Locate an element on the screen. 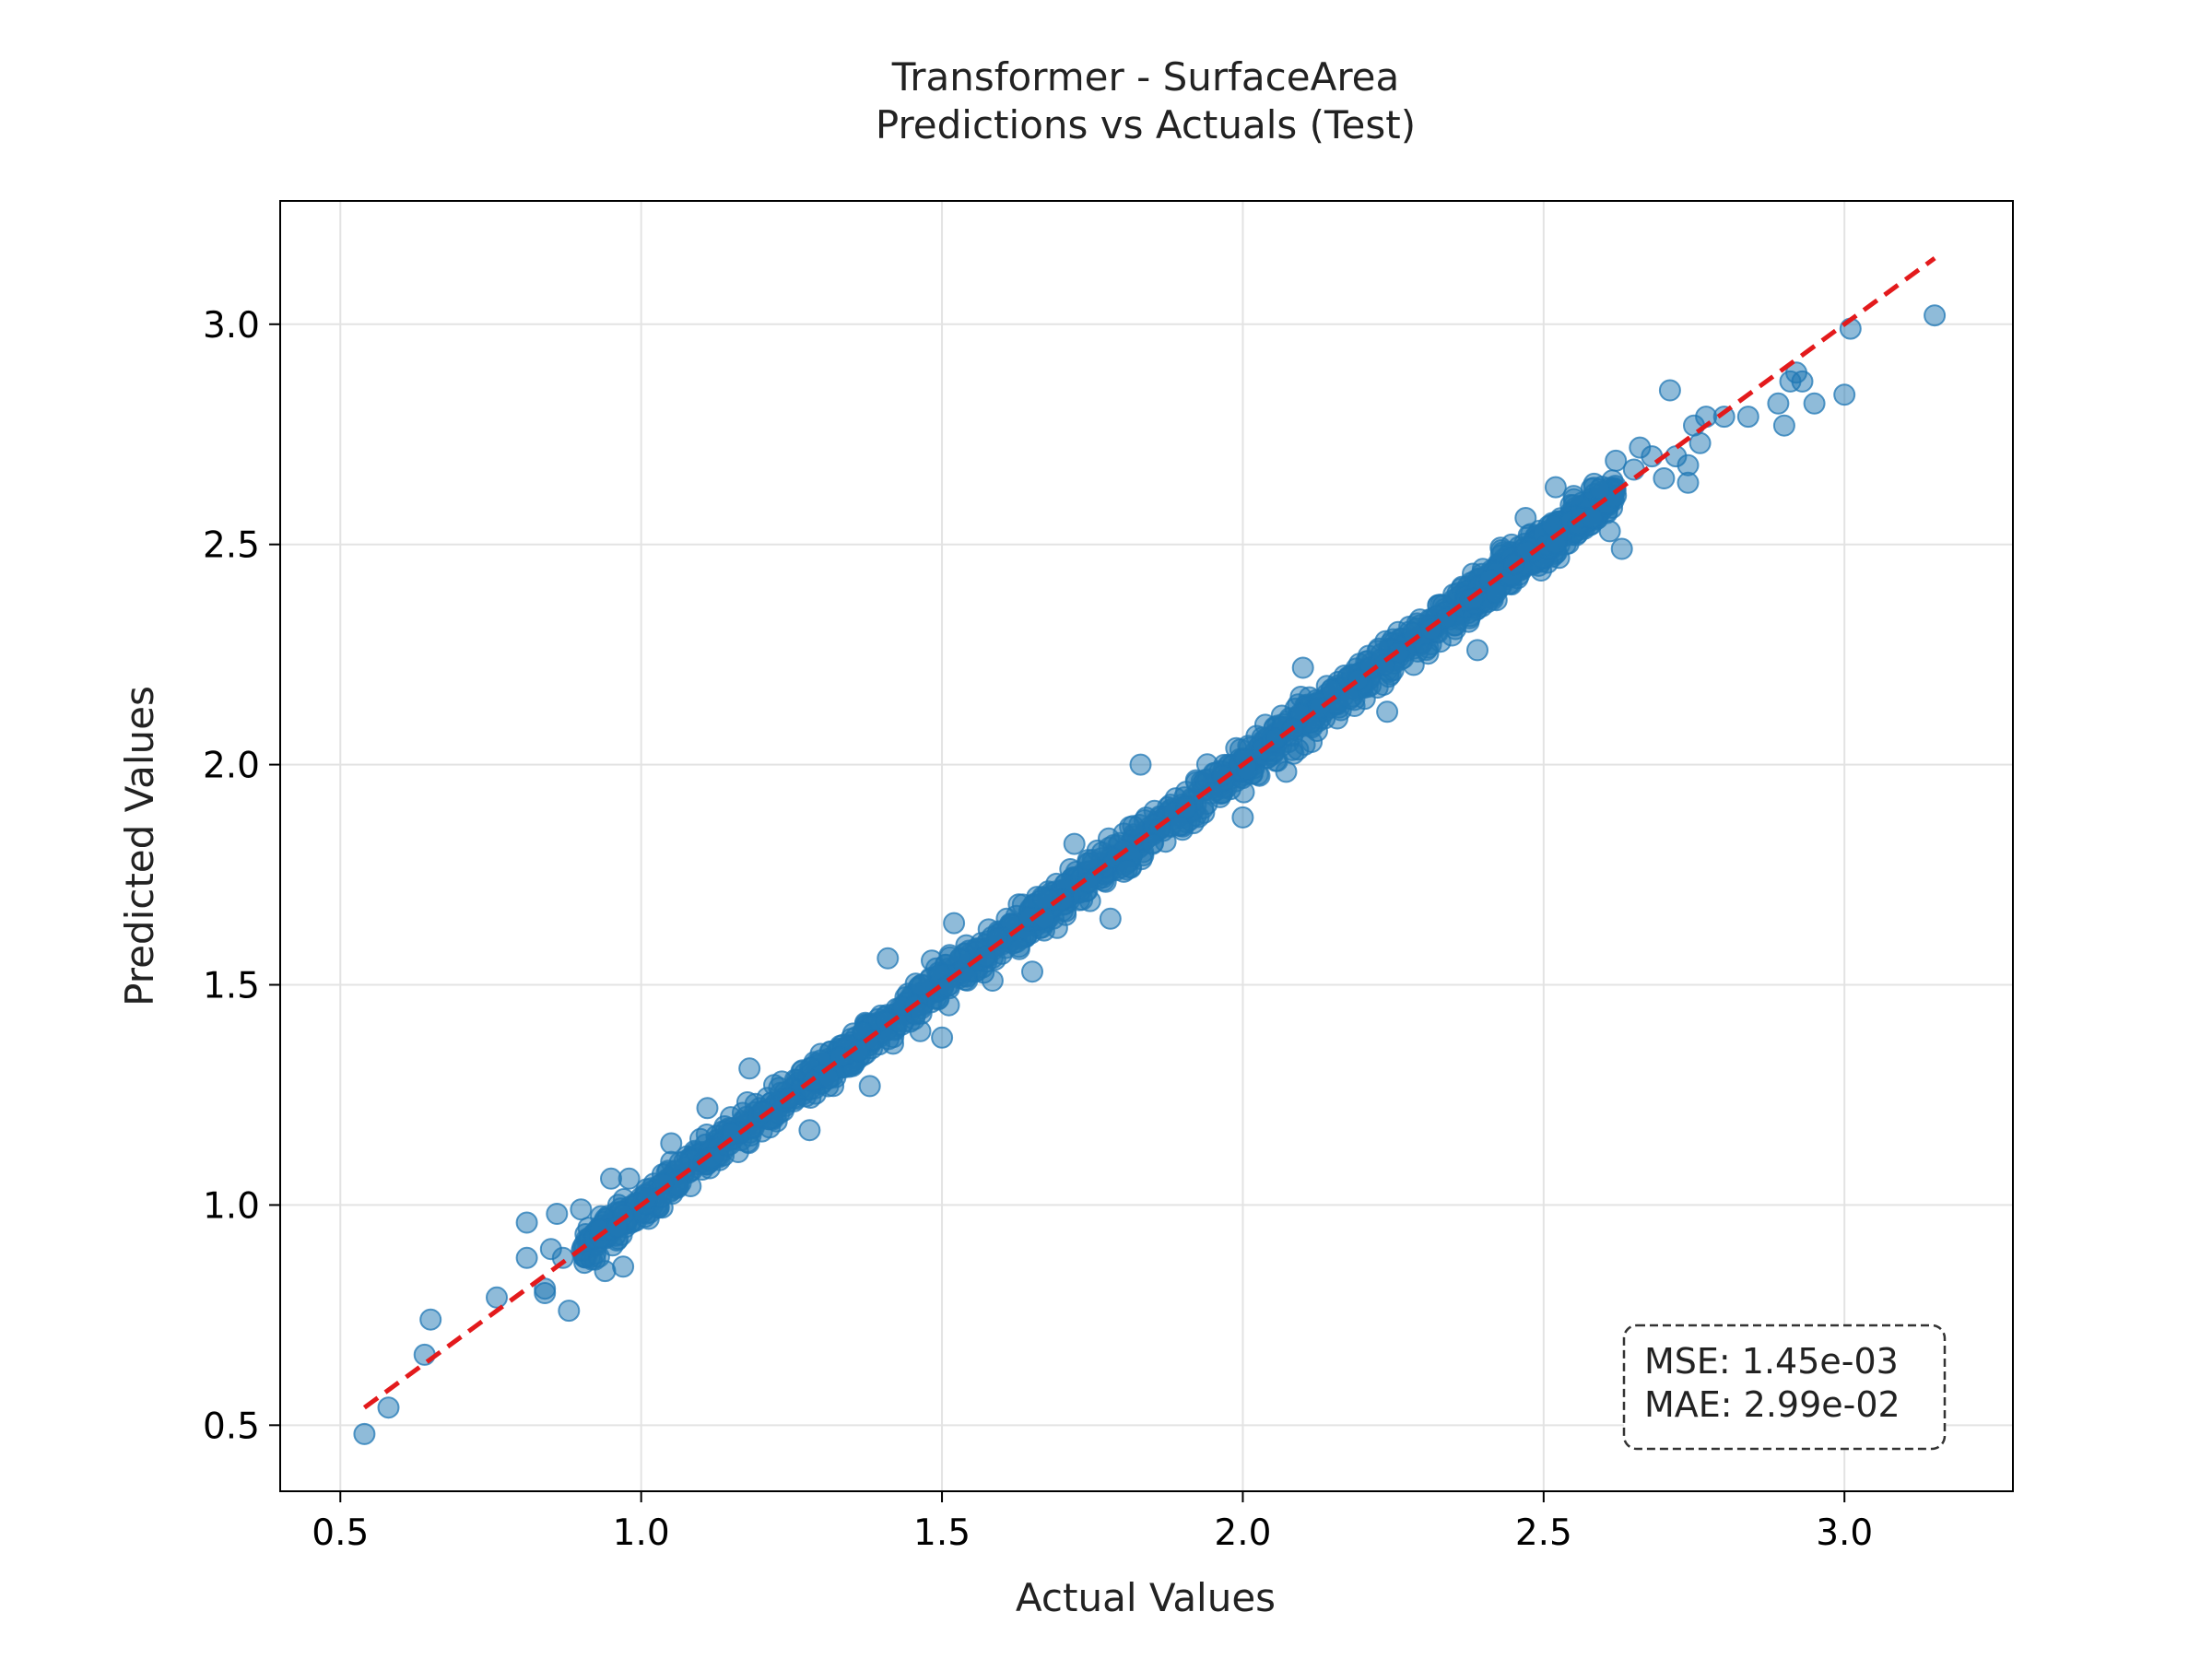 The height and width of the screenshot is (1659, 2212). x-tick-label: 2.5 is located at coordinates (1543, 1533).